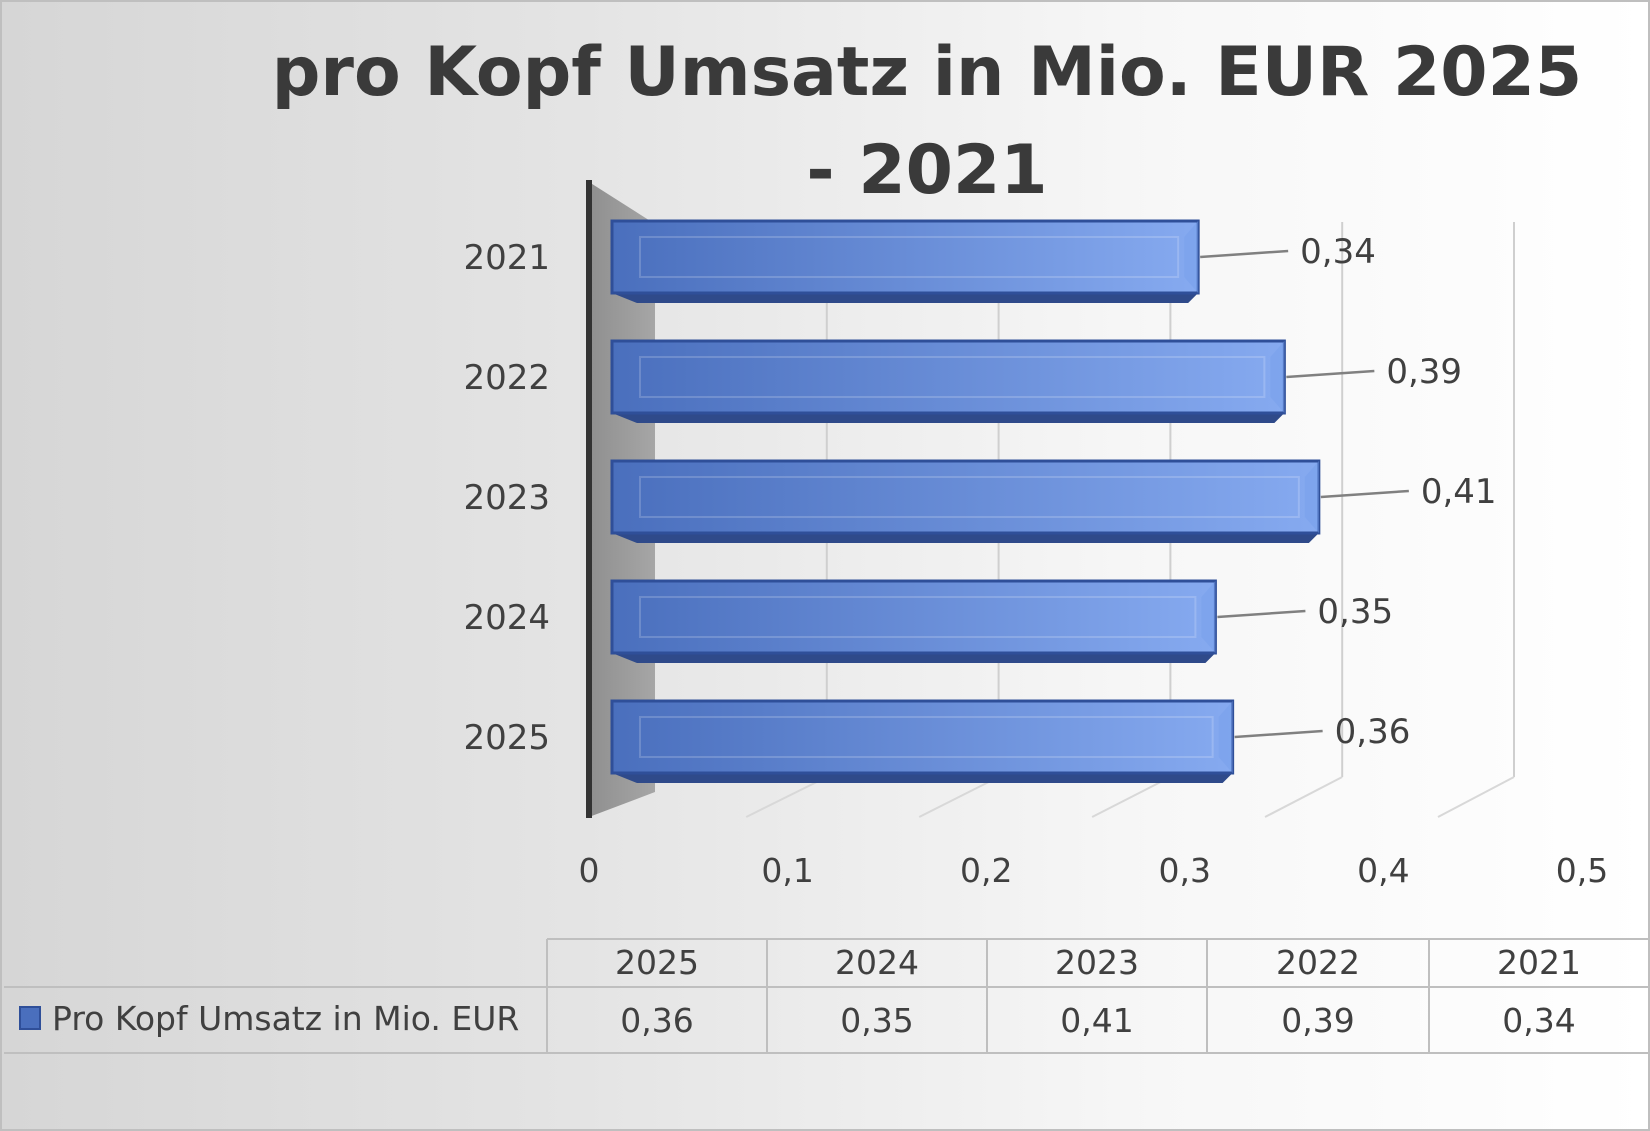  Describe the element at coordinates (986, 870) in the screenshot. I see `x-tick-label: 0,2` at that location.